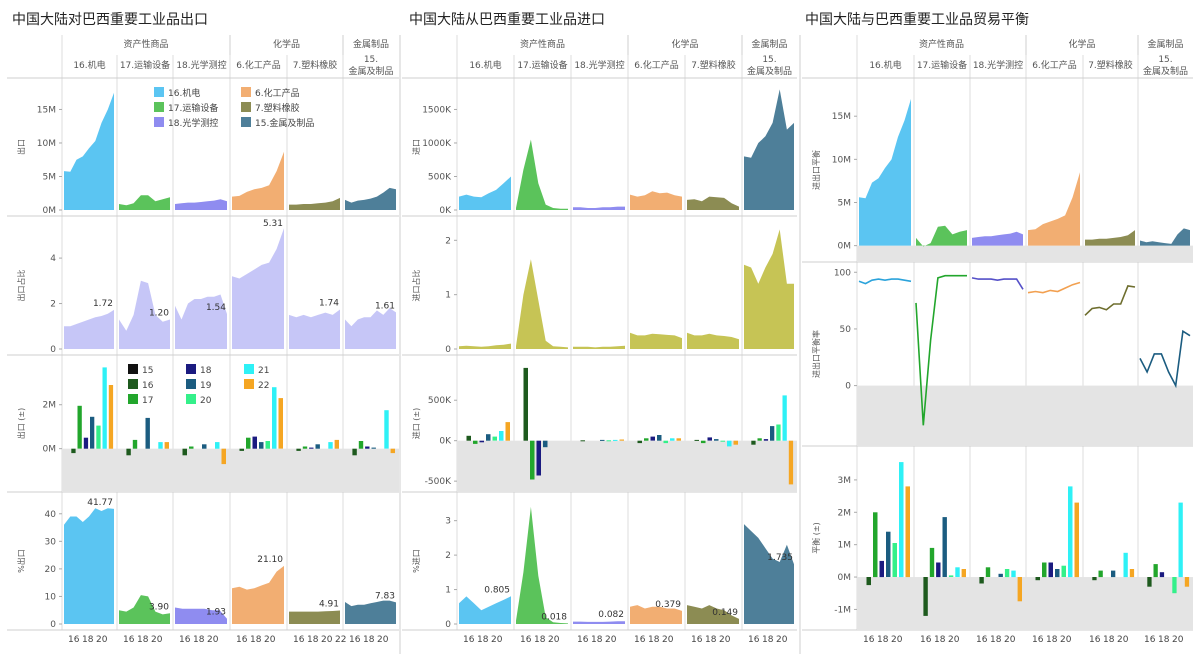 The image size is (1200, 658). I want to click on y-tick-label: 40, so click(51, 515).